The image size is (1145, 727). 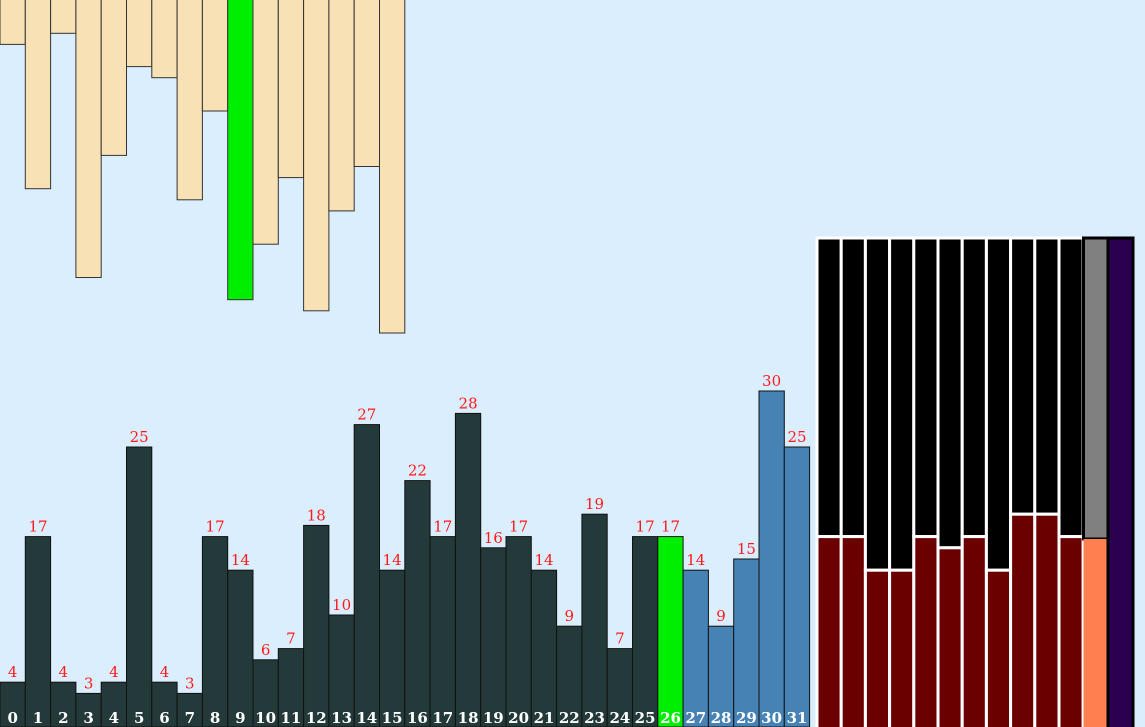 What do you see at coordinates (190, 683) in the screenshot?
I see `value-label-7: 3` at bounding box center [190, 683].